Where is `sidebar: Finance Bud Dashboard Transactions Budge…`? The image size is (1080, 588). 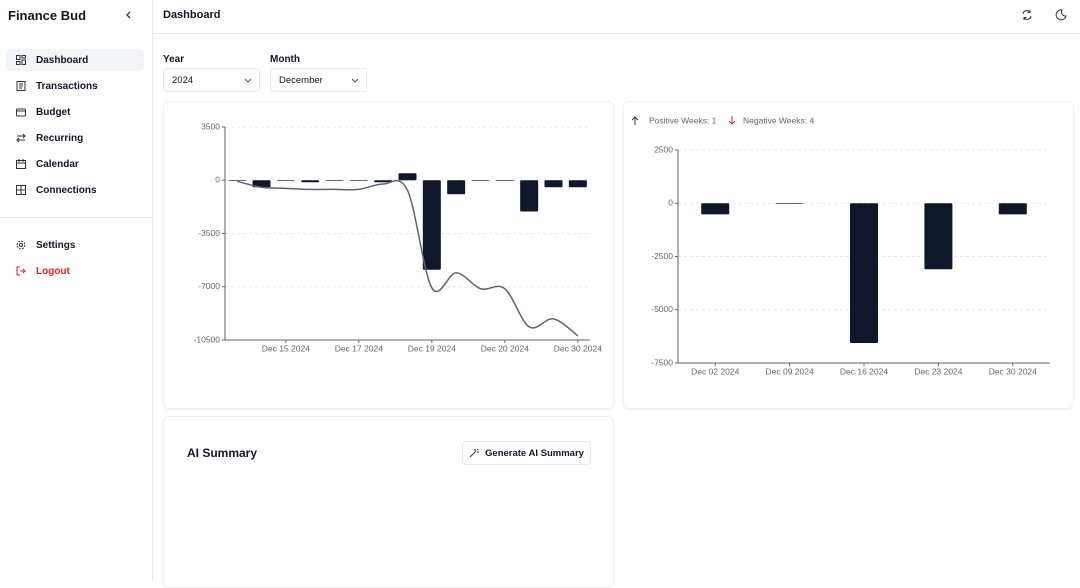 sidebar: Finance Bud Dashboard Transactions Budge… is located at coordinates (76, 290).